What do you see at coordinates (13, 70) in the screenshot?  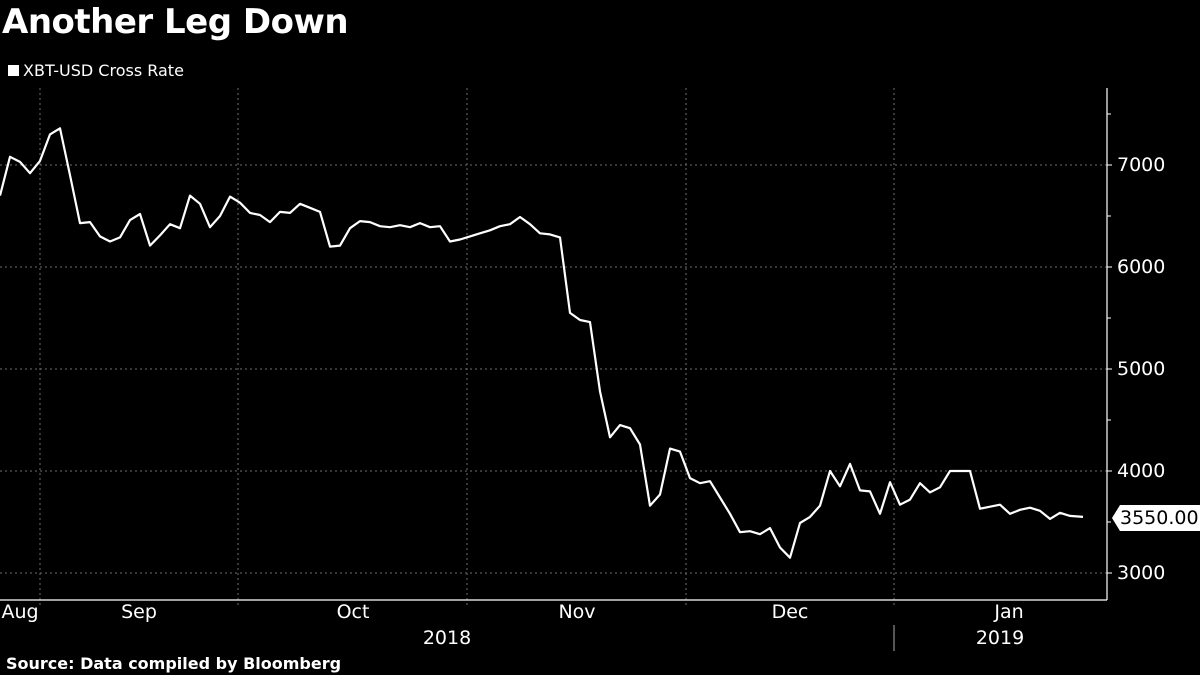 I see `legend-swatch-icon` at bounding box center [13, 70].